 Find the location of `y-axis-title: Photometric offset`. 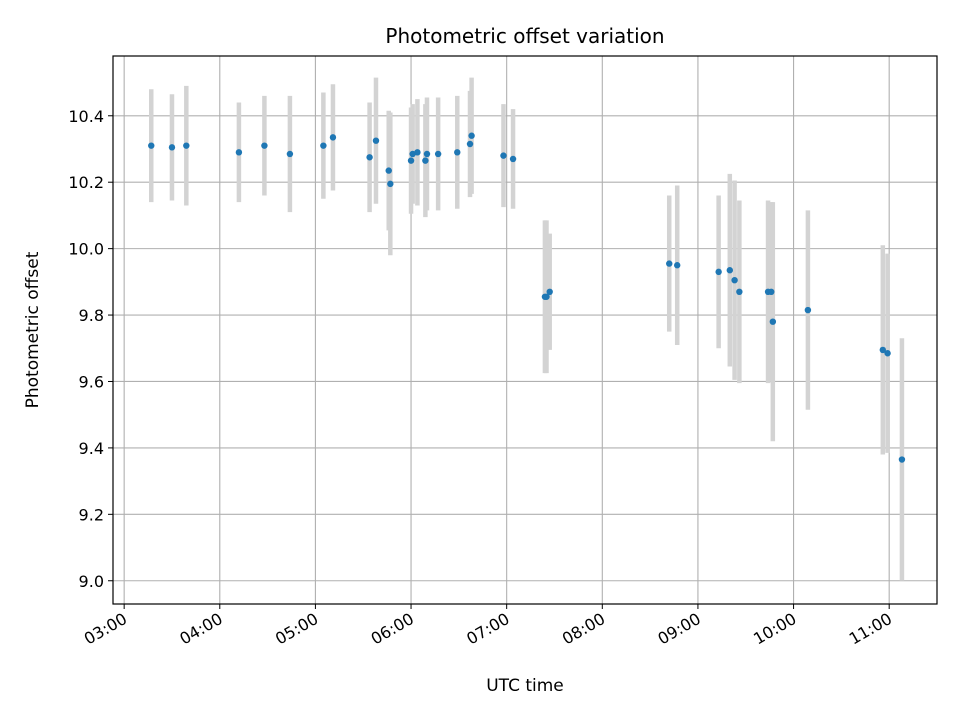

y-axis-title: Photometric offset is located at coordinates (33, 329).